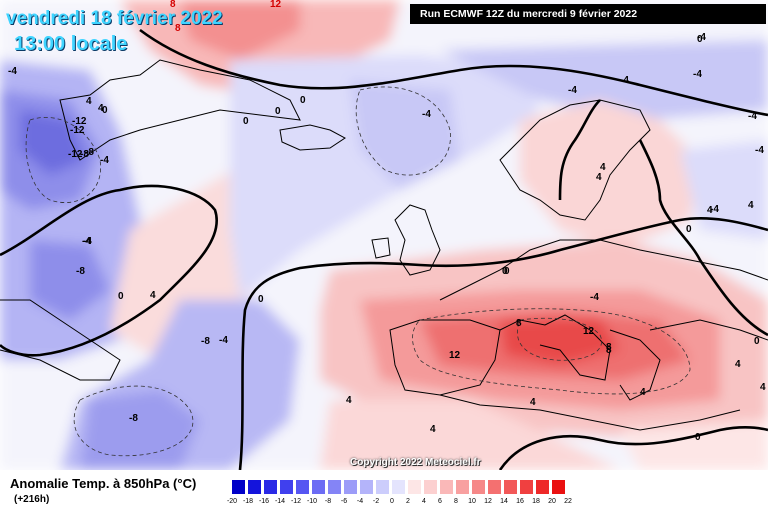 This screenshot has width=768, height=512. I want to click on legend-tick-label: -20, so click(232, 501).